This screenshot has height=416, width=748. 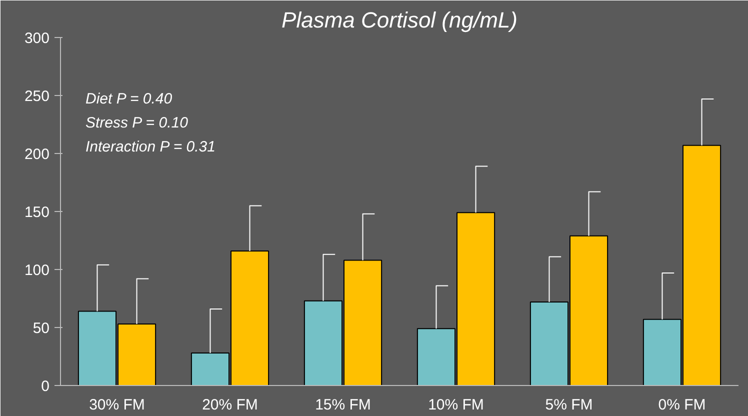 I want to click on y-tick-label: 150, so click(x=37, y=212).